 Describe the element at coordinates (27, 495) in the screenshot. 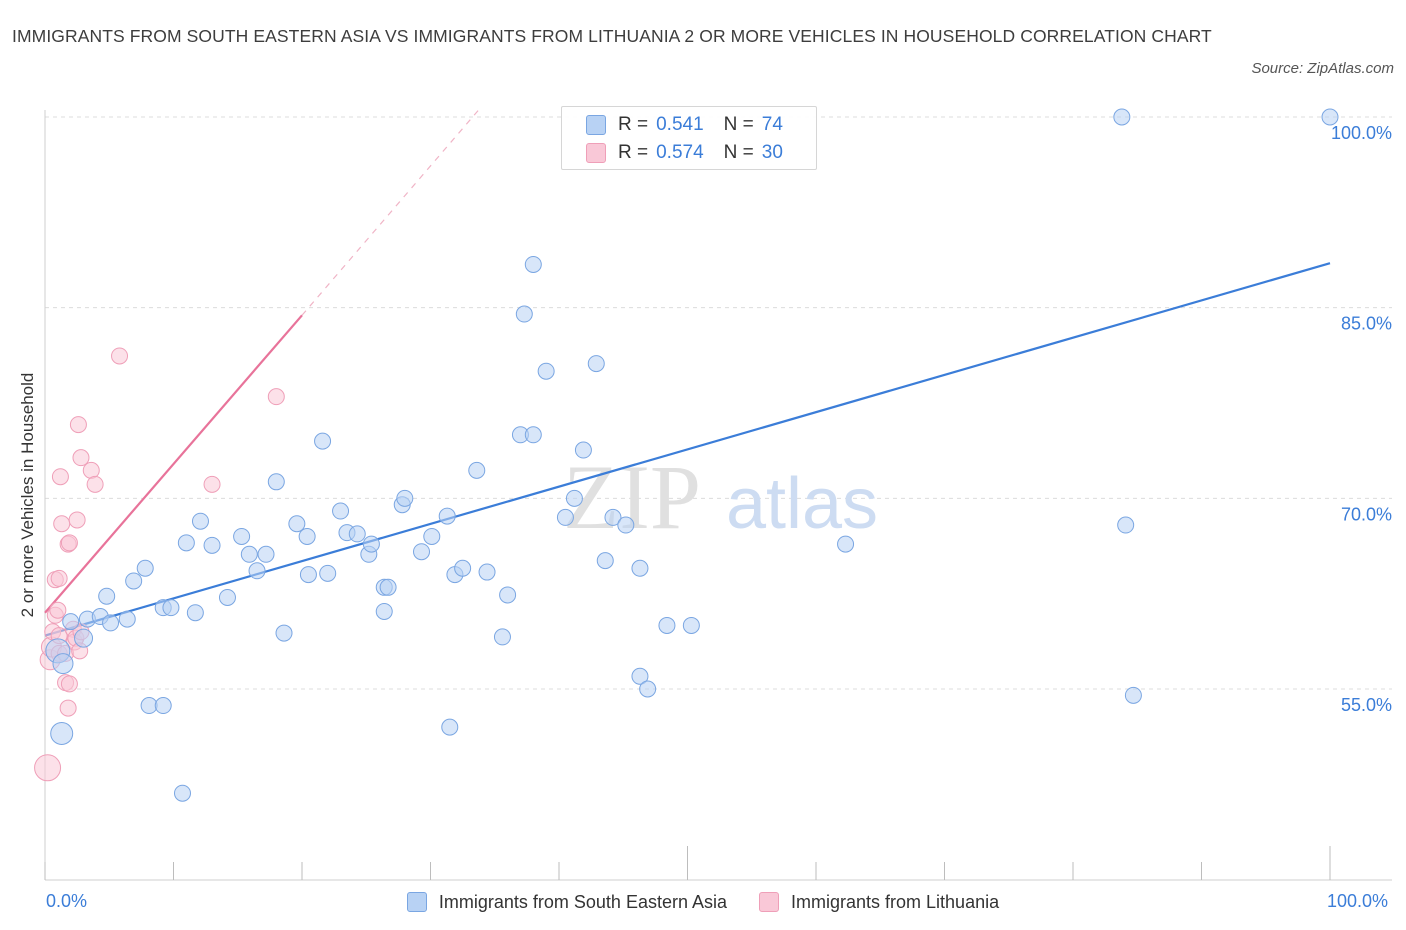

I see `y-axis-label: 2 or more Vehicles in Household` at that location.